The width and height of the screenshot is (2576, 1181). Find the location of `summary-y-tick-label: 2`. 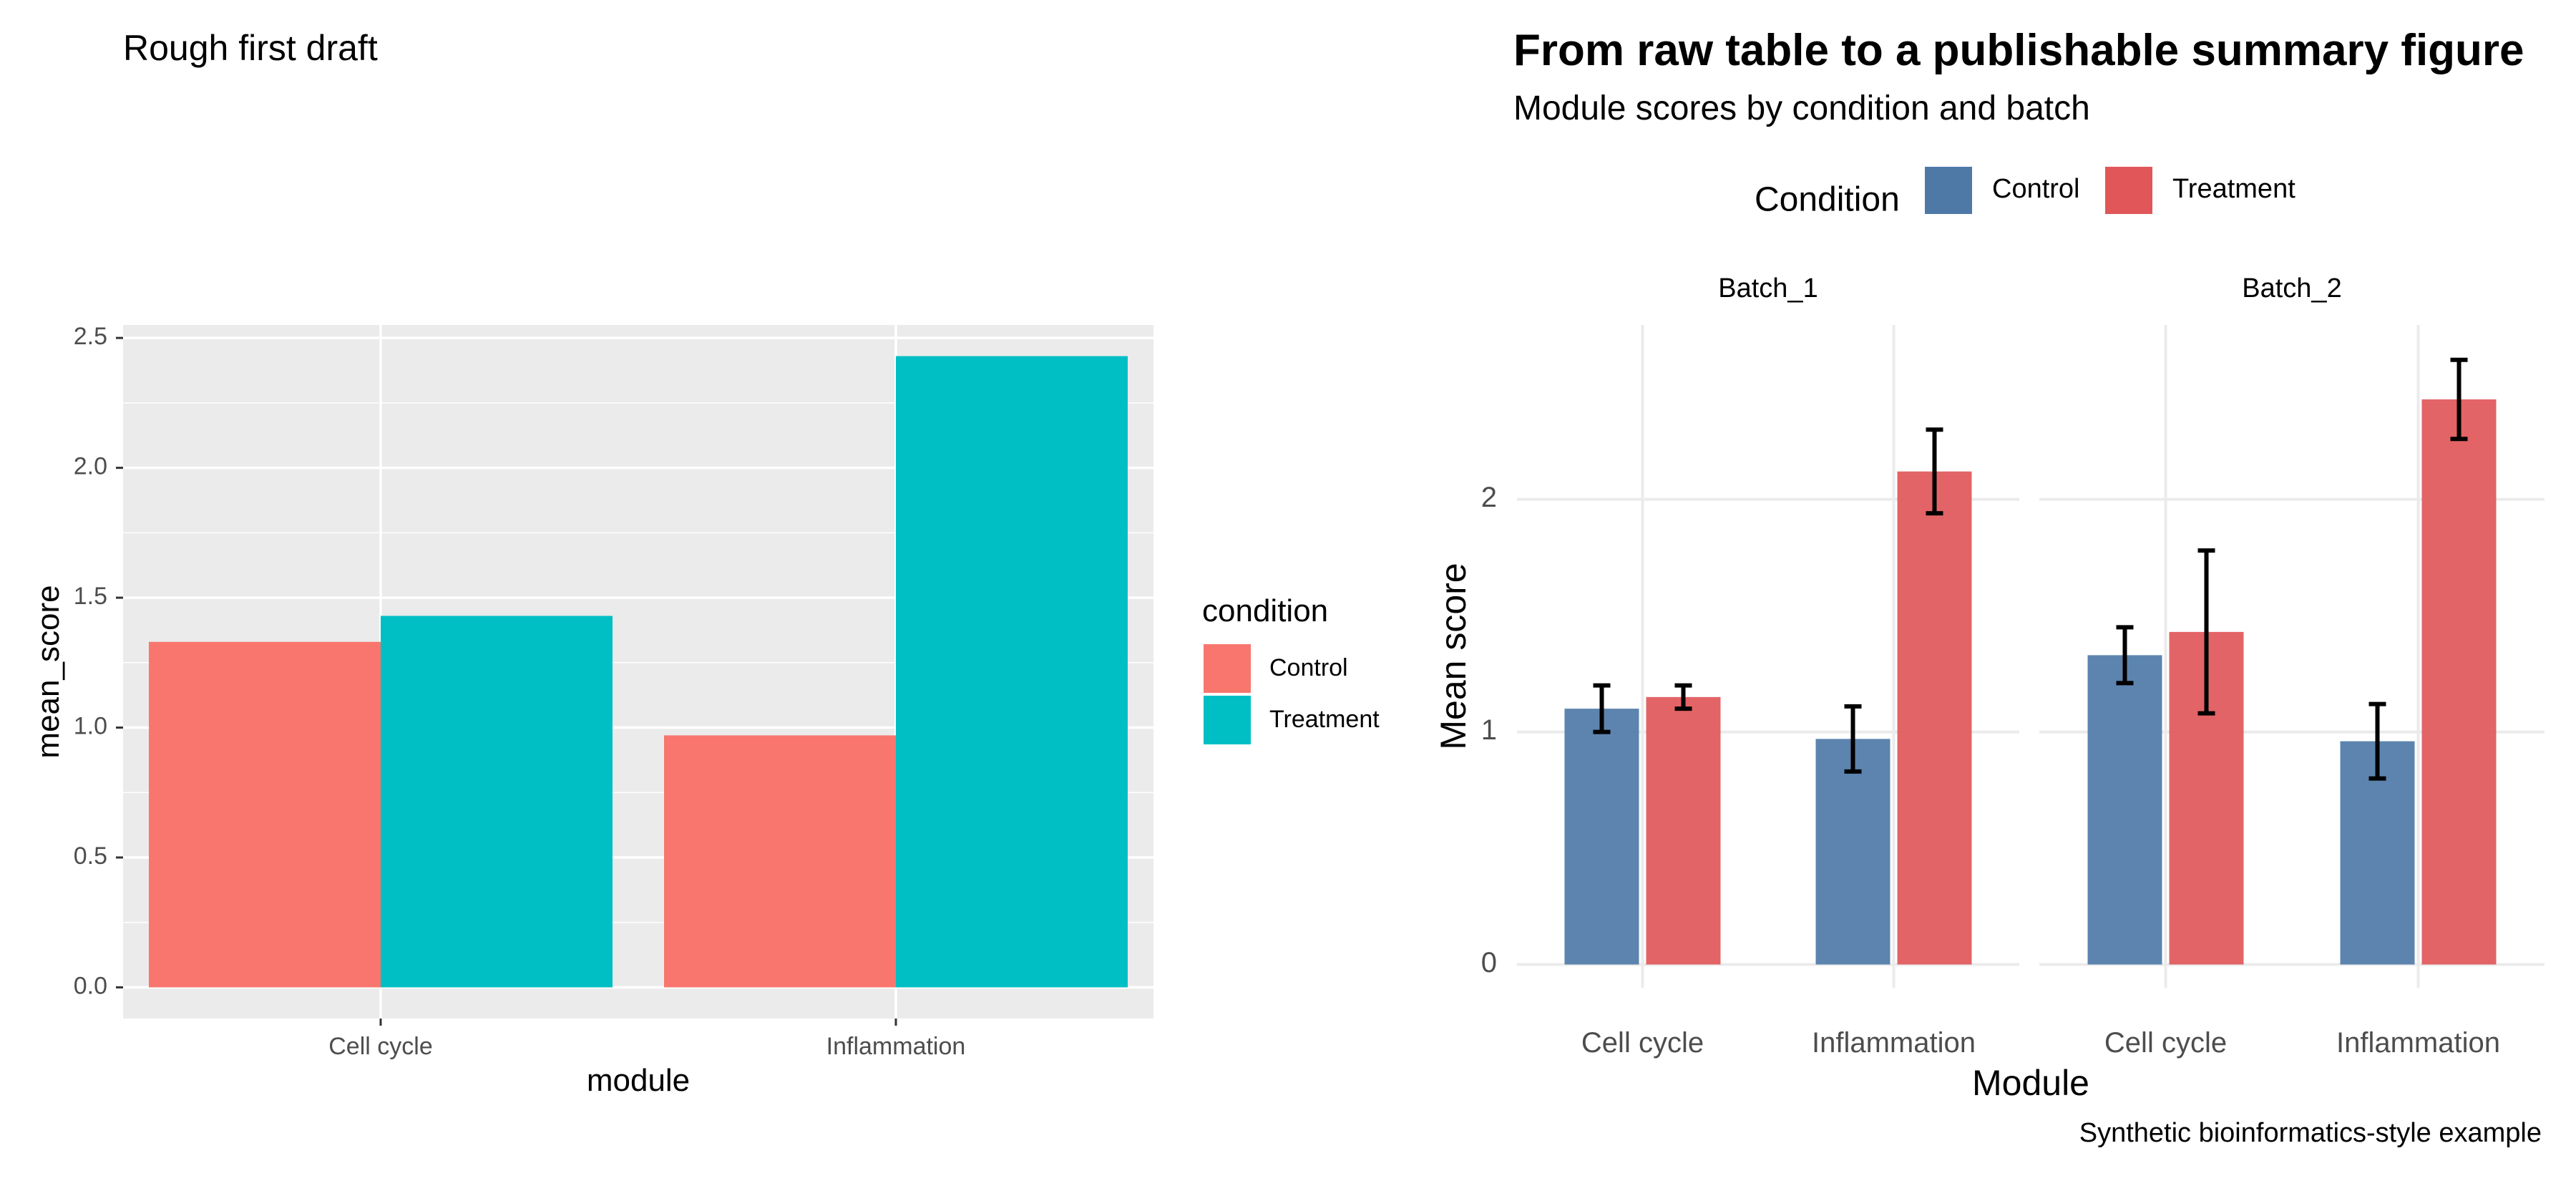

summary-y-tick-label: 2 is located at coordinates (1489, 497).